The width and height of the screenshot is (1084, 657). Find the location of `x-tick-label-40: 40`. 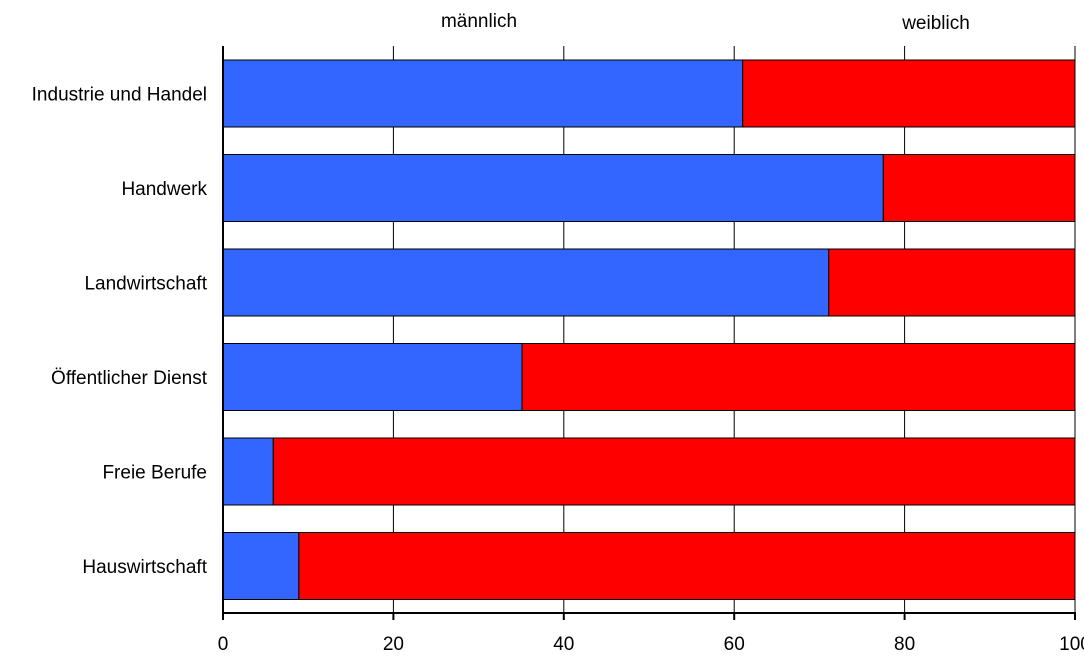

x-tick-label-40: 40 is located at coordinates (563, 644).